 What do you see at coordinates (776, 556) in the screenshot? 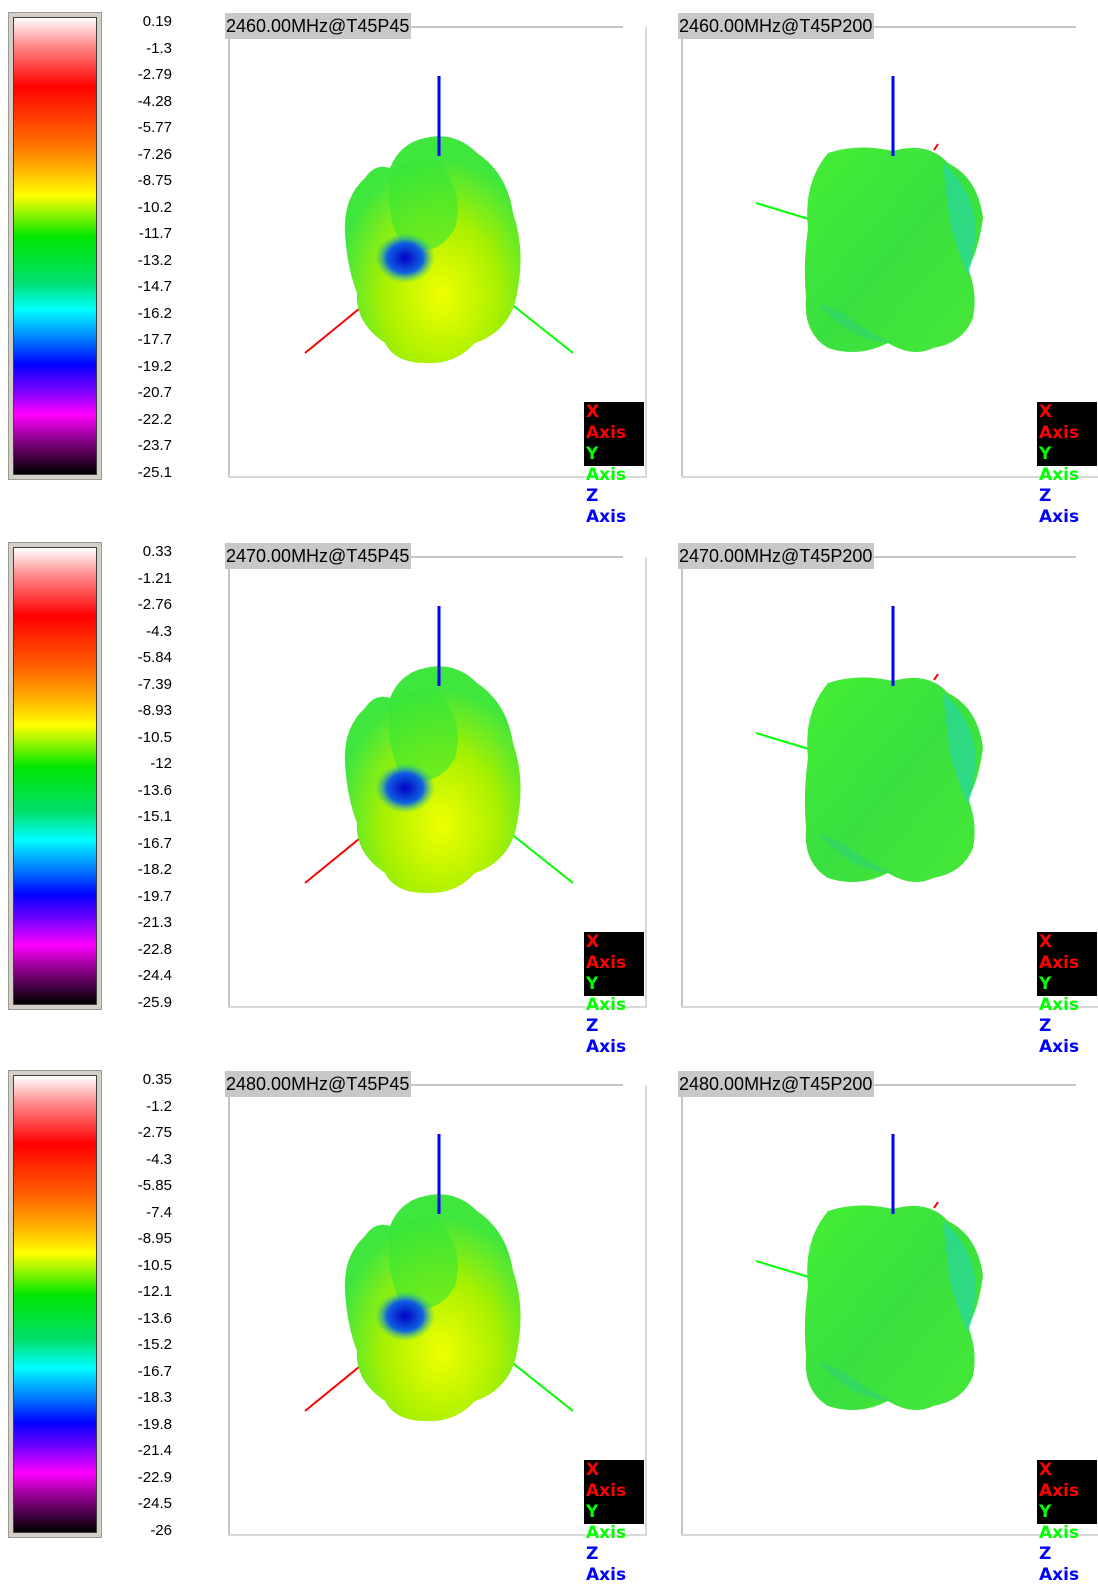
I see `panel-title: 2470.00MHz@T45P200` at bounding box center [776, 556].